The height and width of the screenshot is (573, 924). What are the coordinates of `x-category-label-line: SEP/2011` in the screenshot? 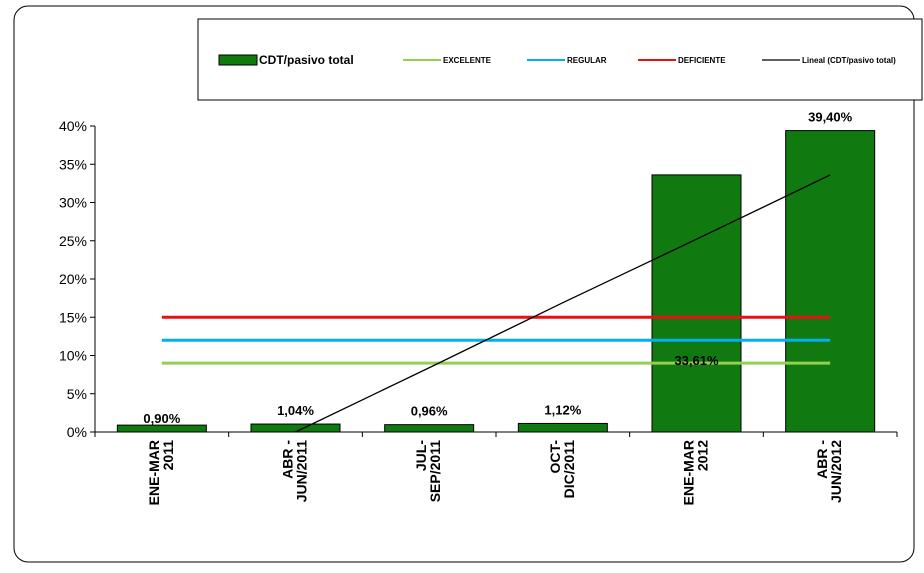 It's located at (435, 471).